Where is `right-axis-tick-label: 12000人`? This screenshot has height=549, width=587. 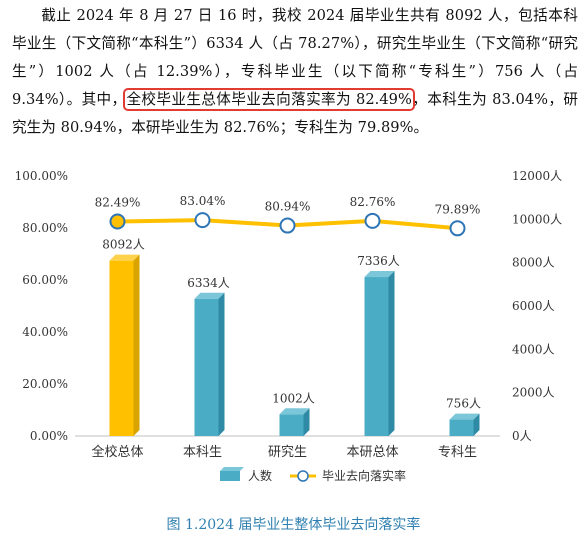 right-axis-tick-label: 12000人 is located at coordinates (537, 176).